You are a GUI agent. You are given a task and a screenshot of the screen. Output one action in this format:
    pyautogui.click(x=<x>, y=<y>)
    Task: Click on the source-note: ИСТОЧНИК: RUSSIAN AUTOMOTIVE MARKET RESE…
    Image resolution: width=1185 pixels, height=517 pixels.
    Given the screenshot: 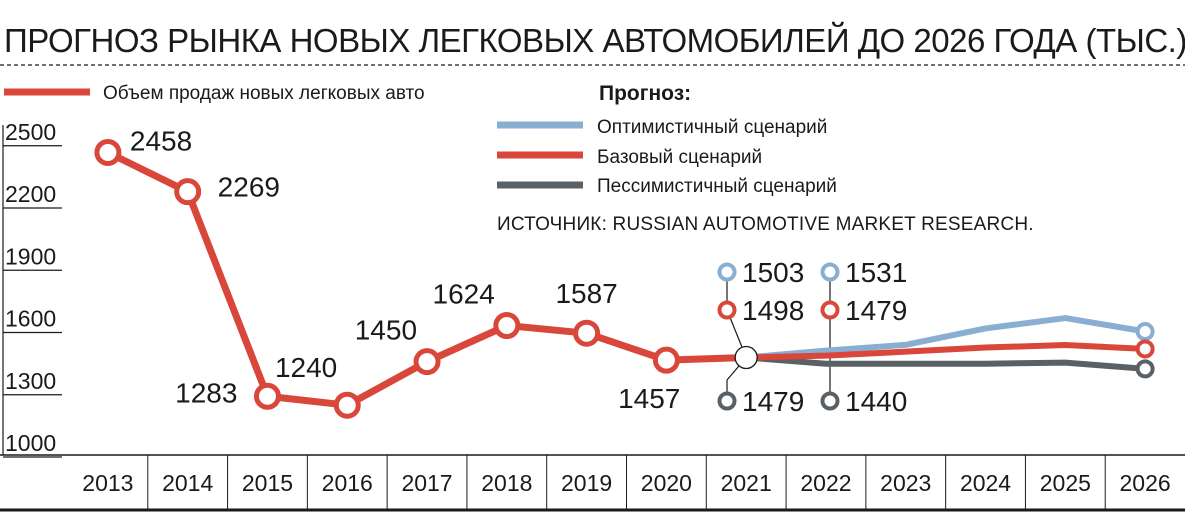 What is the action you would take?
    pyautogui.click(x=765, y=224)
    